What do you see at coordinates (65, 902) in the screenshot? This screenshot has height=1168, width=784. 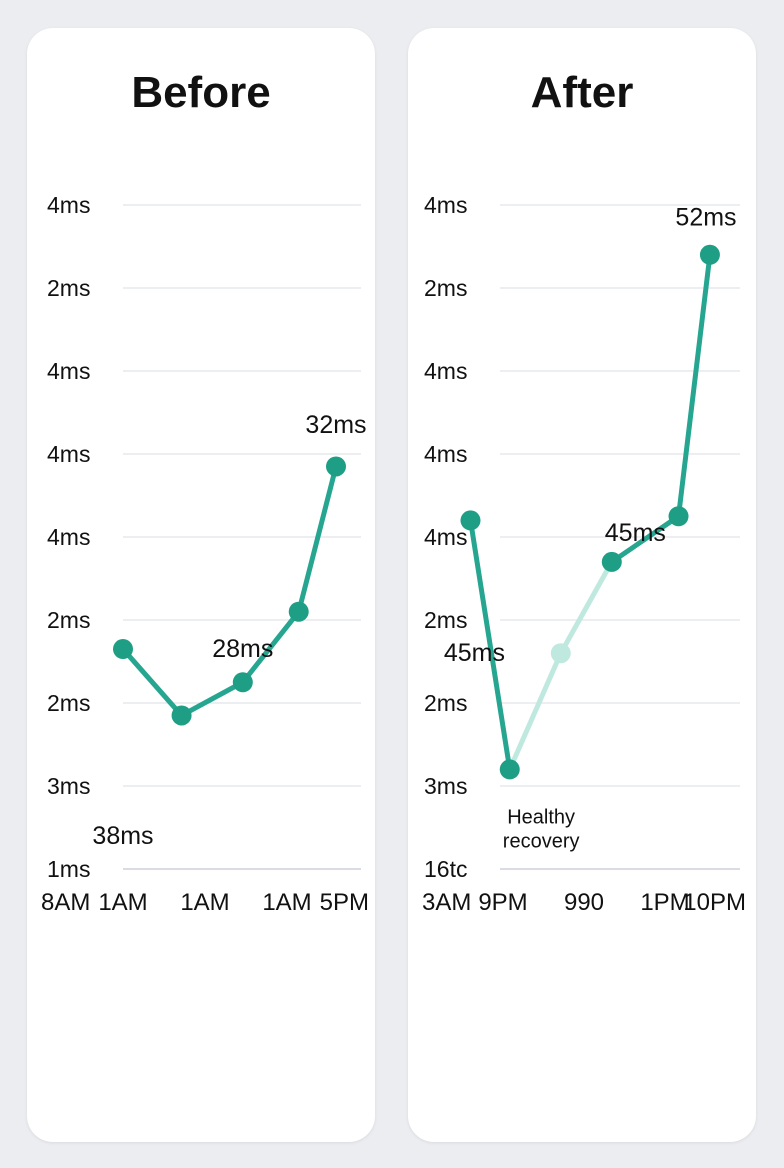 I see `x-tick-label: 8AM` at bounding box center [65, 902].